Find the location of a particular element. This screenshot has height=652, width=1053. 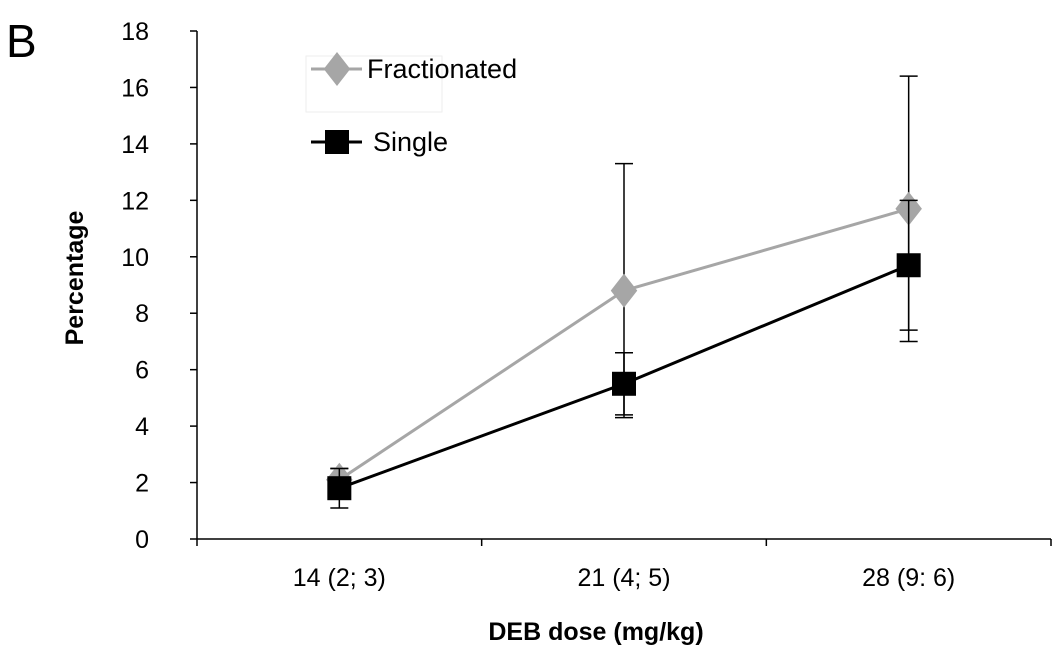

y-tick-label: 2 is located at coordinates (142, 484).